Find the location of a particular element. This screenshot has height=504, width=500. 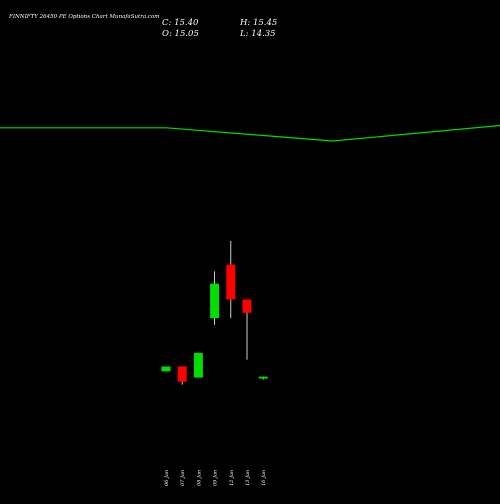

x-tick-label: 13 Jan is located at coordinates (248, 478).